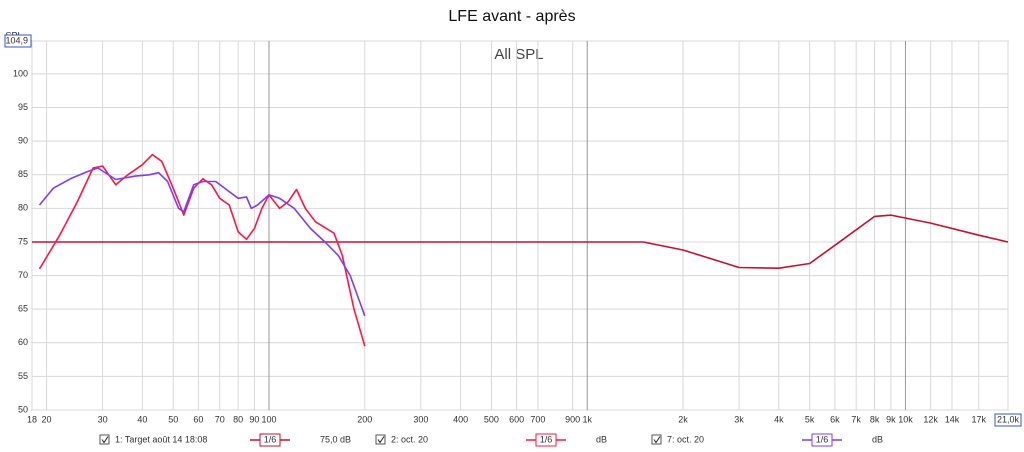 The image size is (1024, 452). What do you see at coordinates (518, 54) in the screenshot?
I see `annotation: All SPL` at bounding box center [518, 54].